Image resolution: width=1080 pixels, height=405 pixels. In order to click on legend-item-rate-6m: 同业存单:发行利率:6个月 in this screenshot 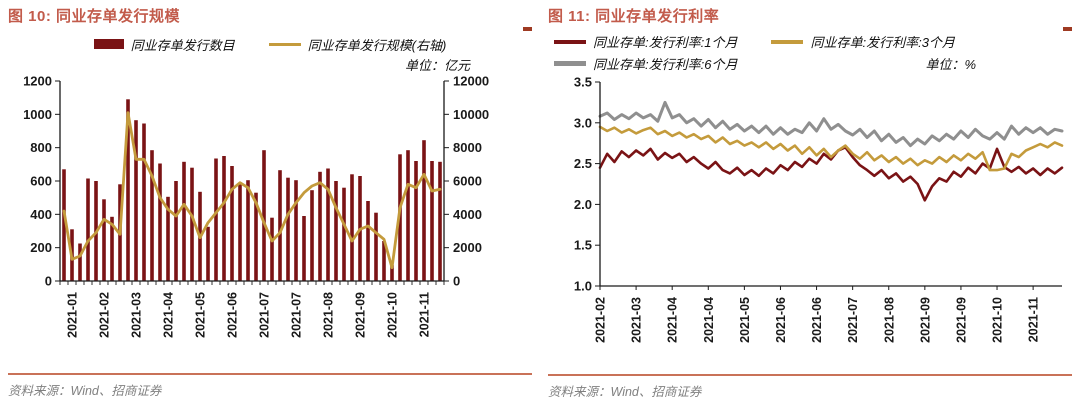, I will do `click(645, 63)`.